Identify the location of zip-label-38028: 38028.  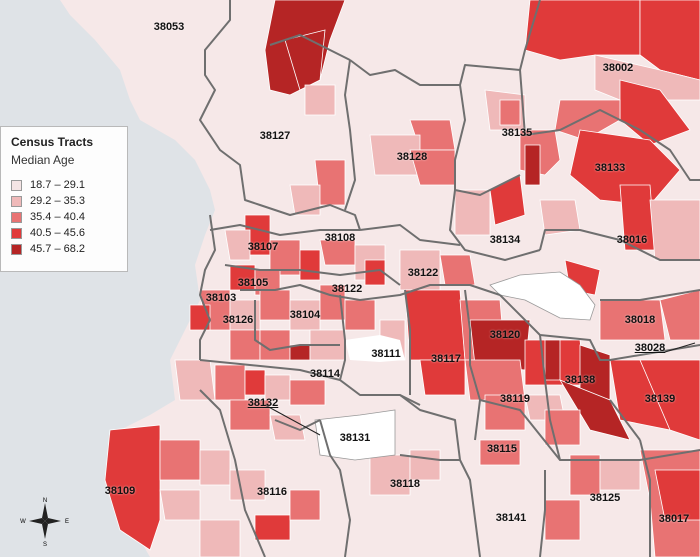
(650, 348).